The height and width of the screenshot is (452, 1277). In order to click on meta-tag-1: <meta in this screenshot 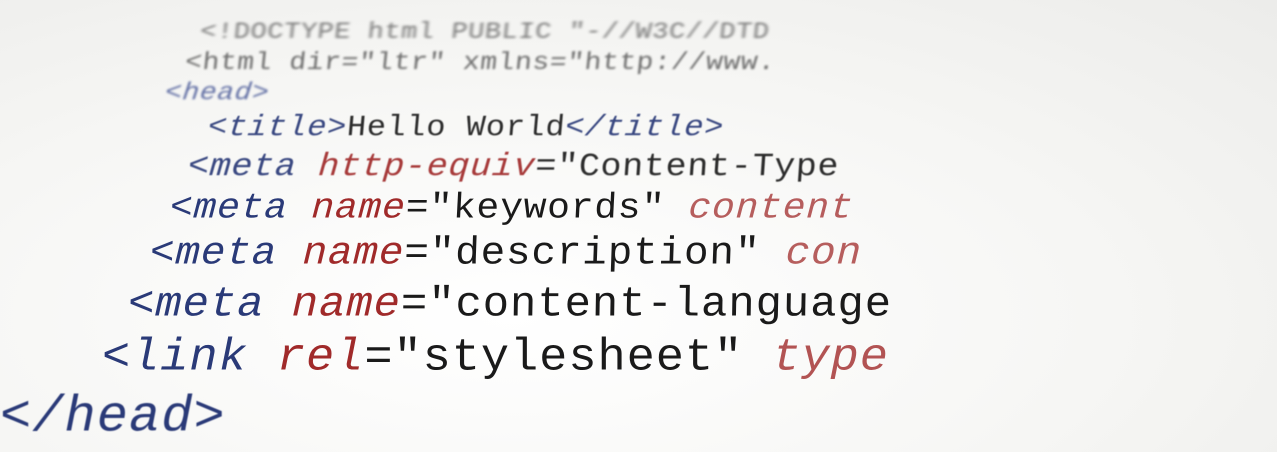, I will do `click(253, 167)`.